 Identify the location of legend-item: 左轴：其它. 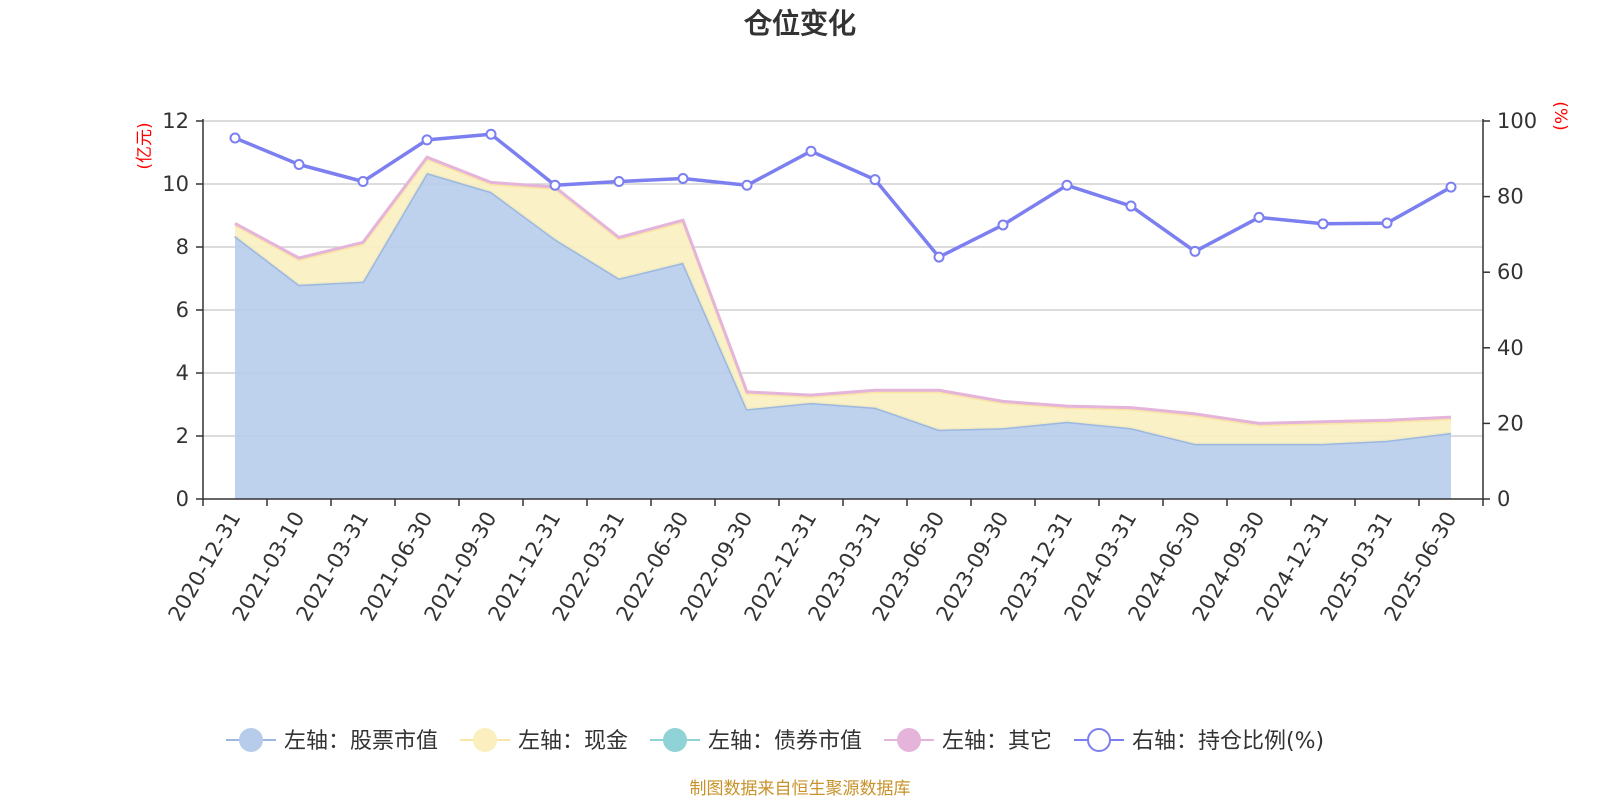
(968, 741).